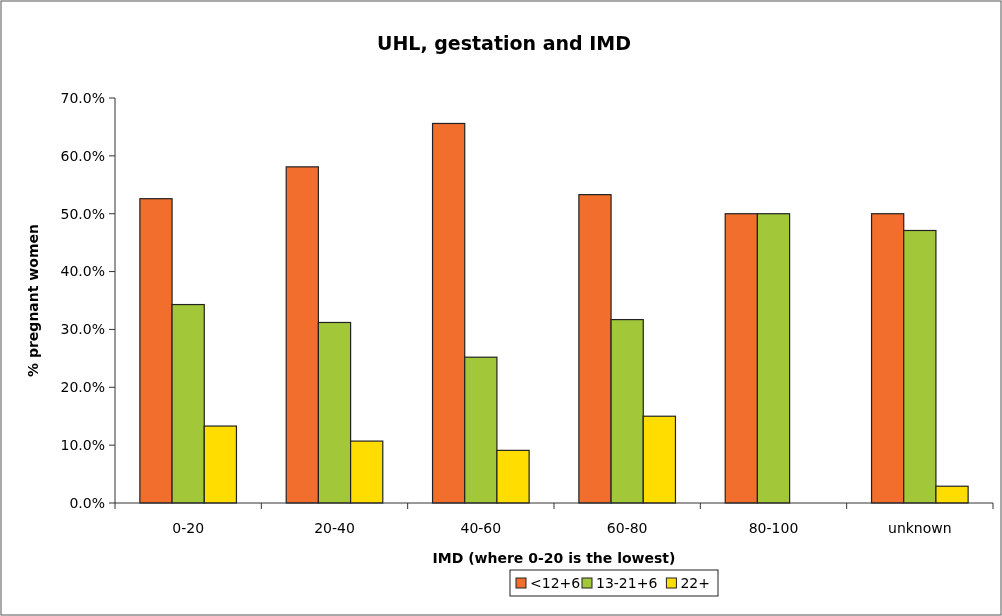 Image resolution: width=1002 pixels, height=616 pixels. What do you see at coordinates (627, 582) in the screenshot?
I see `legend-label: 13-21+6` at bounding box center [627, 582].